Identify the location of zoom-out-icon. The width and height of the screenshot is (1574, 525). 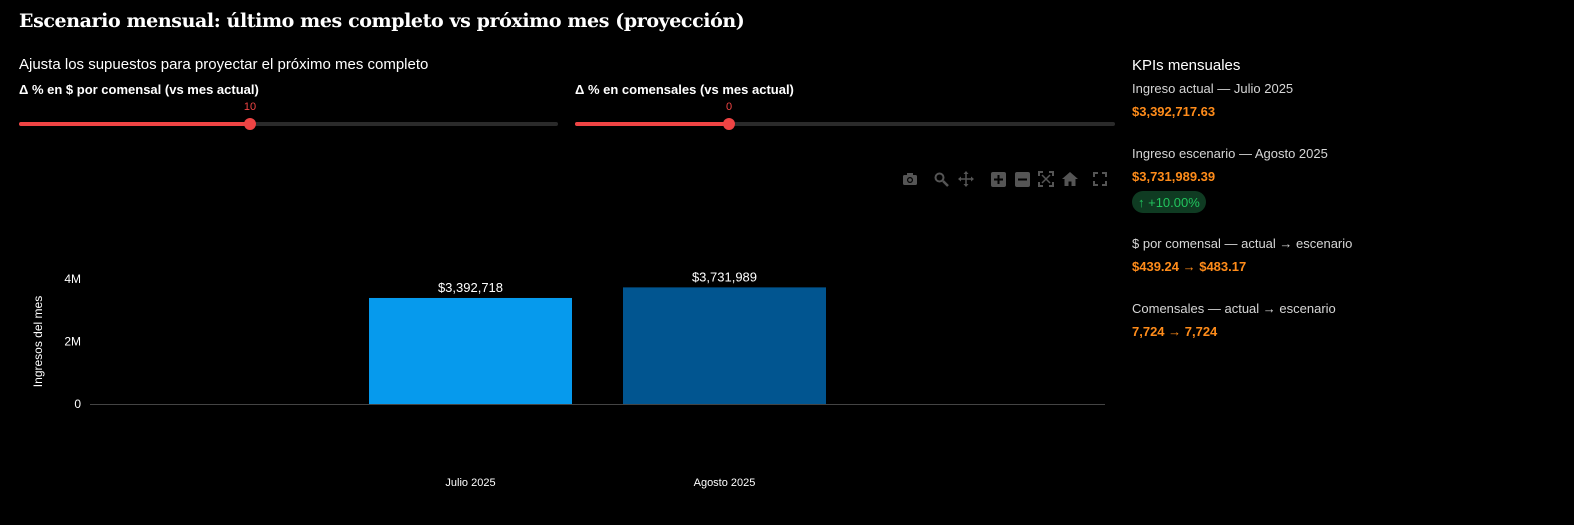
(1022, 179).